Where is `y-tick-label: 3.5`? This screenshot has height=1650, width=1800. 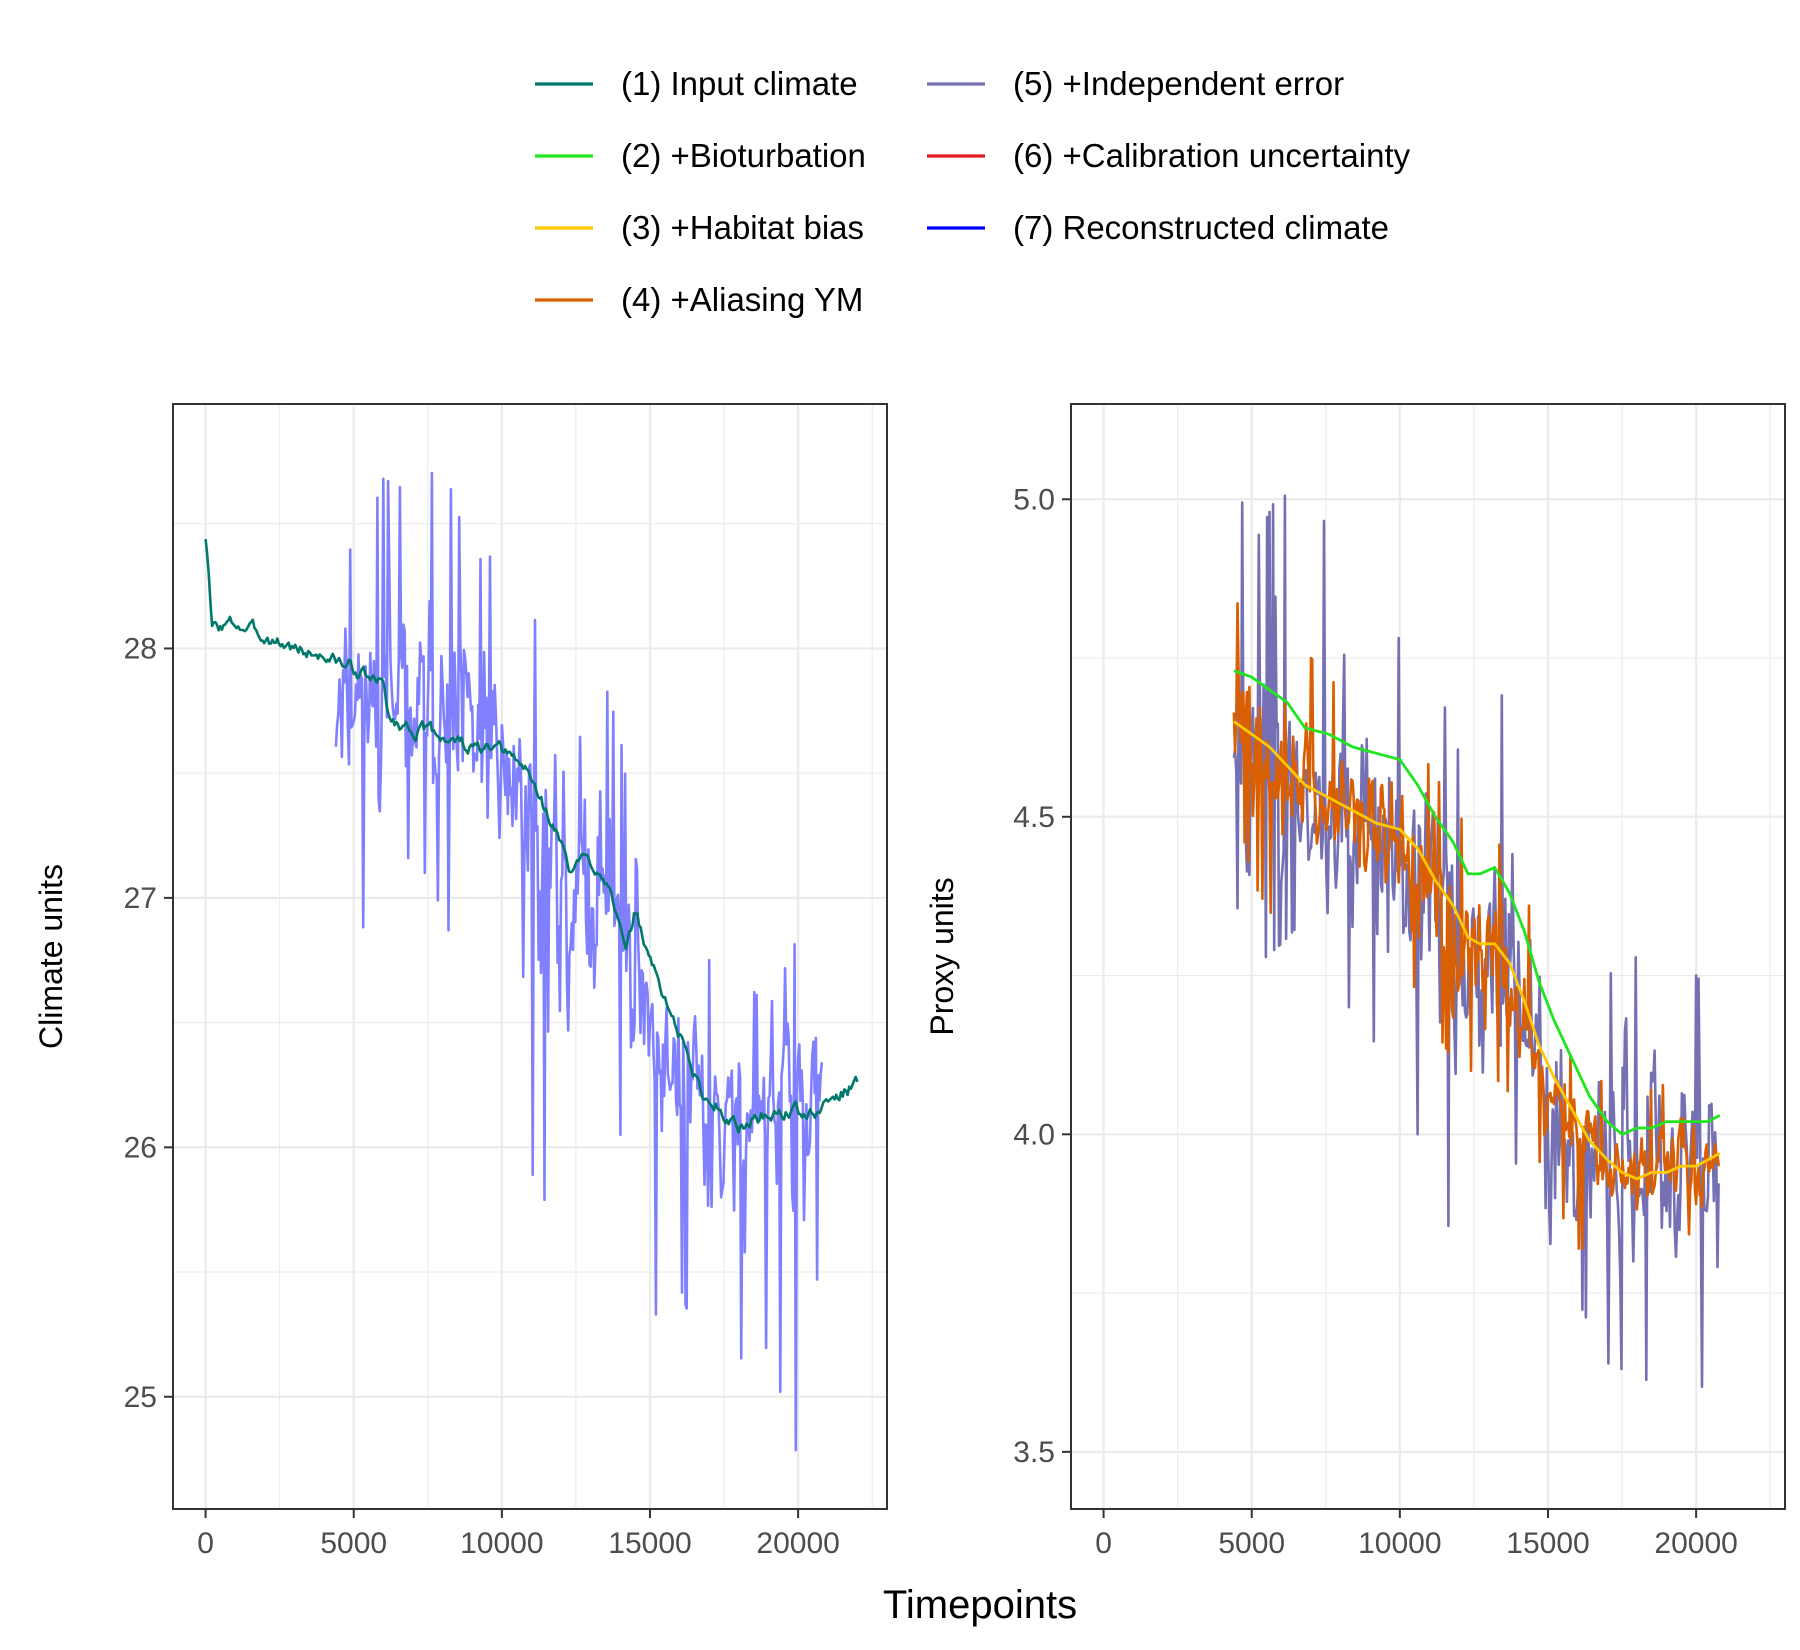
y-tick-label: 3.5 is located at coordinates (1034, 1452).